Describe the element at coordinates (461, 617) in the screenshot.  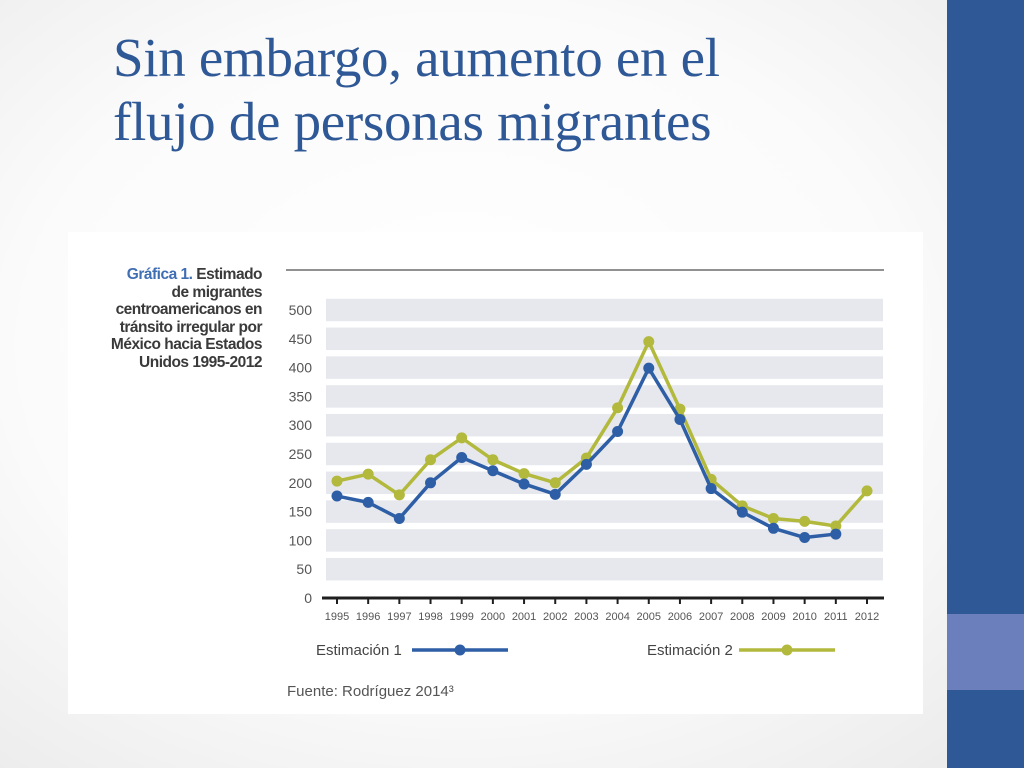
I see `x-tick-label: 1999` at that location.